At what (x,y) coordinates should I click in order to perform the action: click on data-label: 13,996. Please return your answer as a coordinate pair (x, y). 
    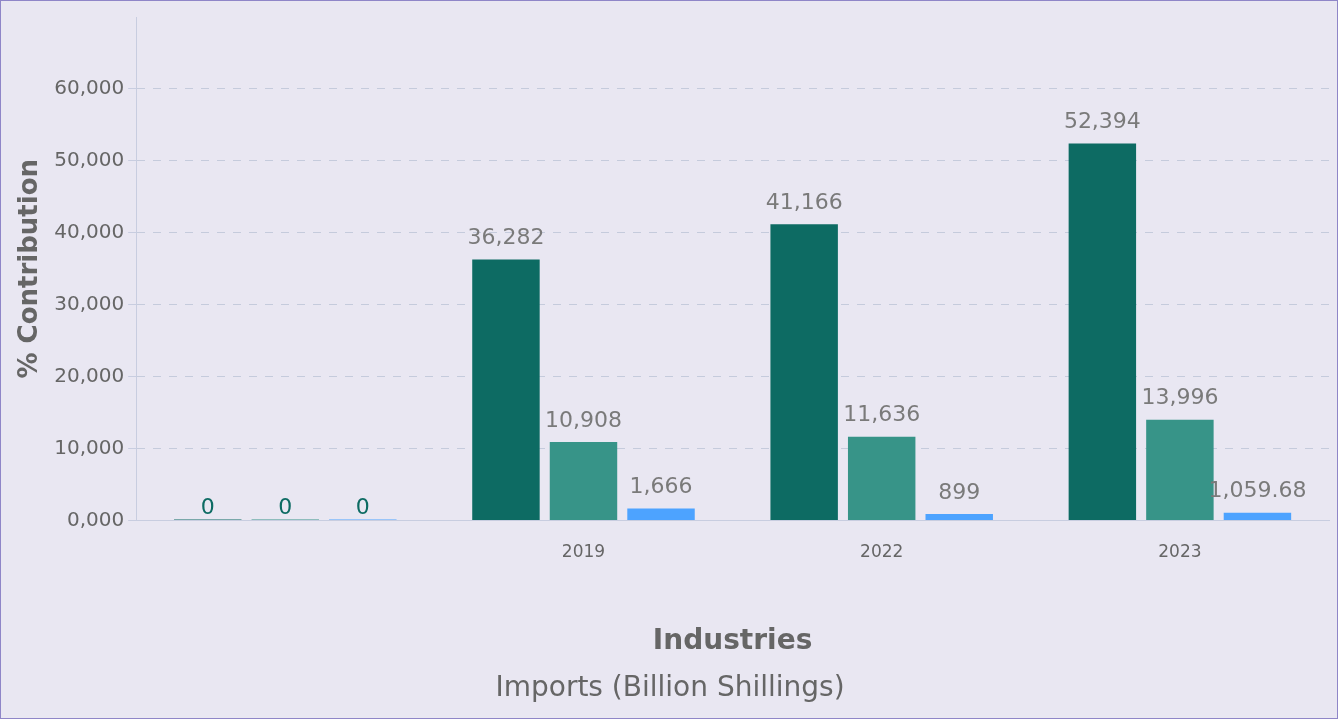
    Looking at the image, I should click on (1180, 397).